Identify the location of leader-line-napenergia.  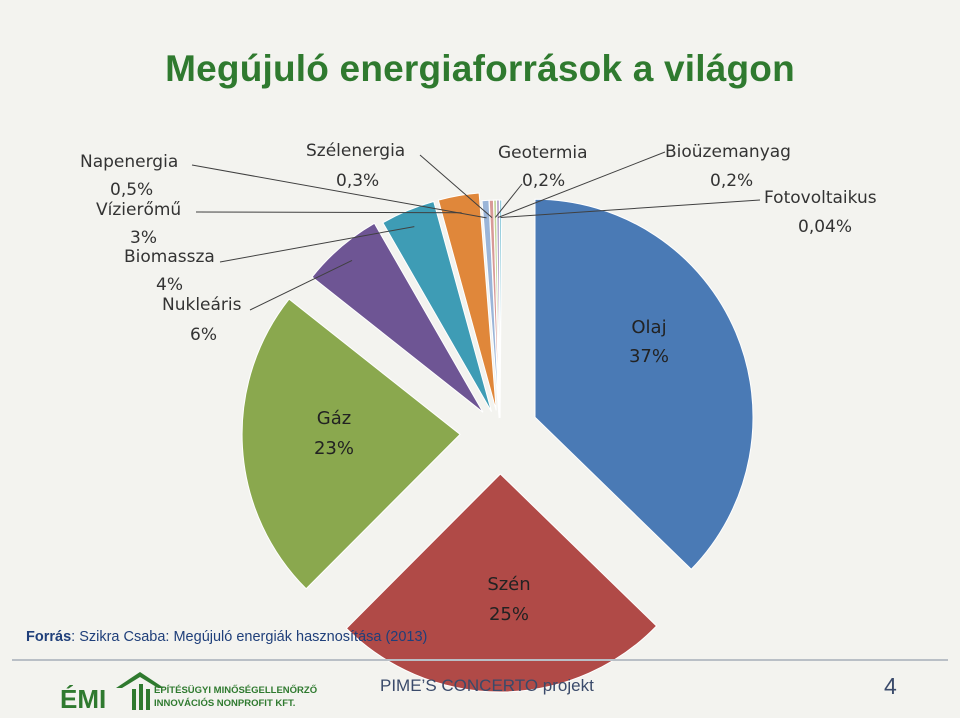
(339, 191).